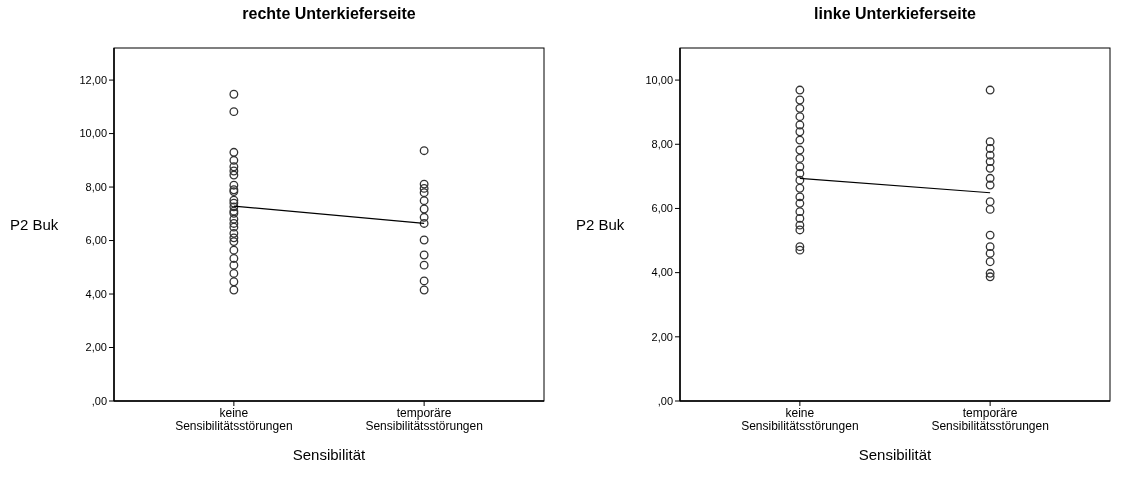 This screenshot has width=1122, height=484. I want to click on chart-title: rechte Unterkieferseite, so click(329, 13).